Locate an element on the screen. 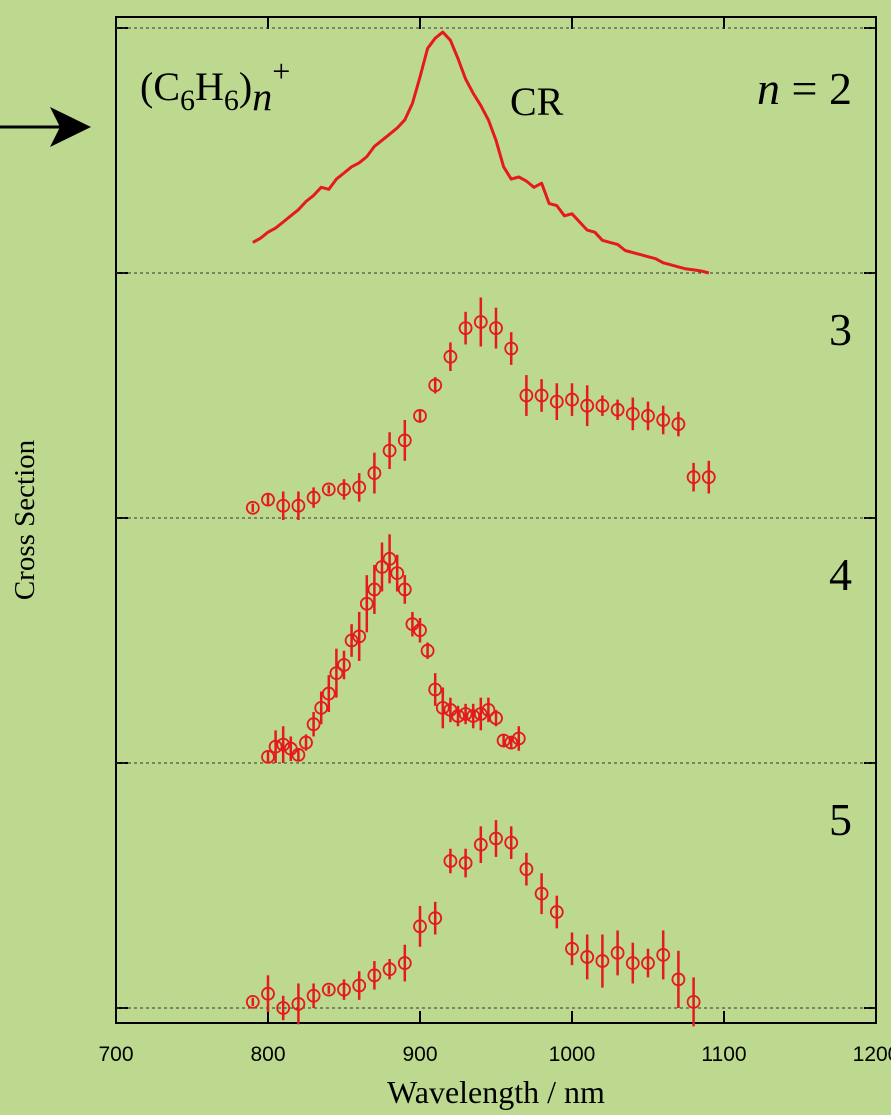  species-label: (C6H6)n+ is located at coordinates (215, 86).